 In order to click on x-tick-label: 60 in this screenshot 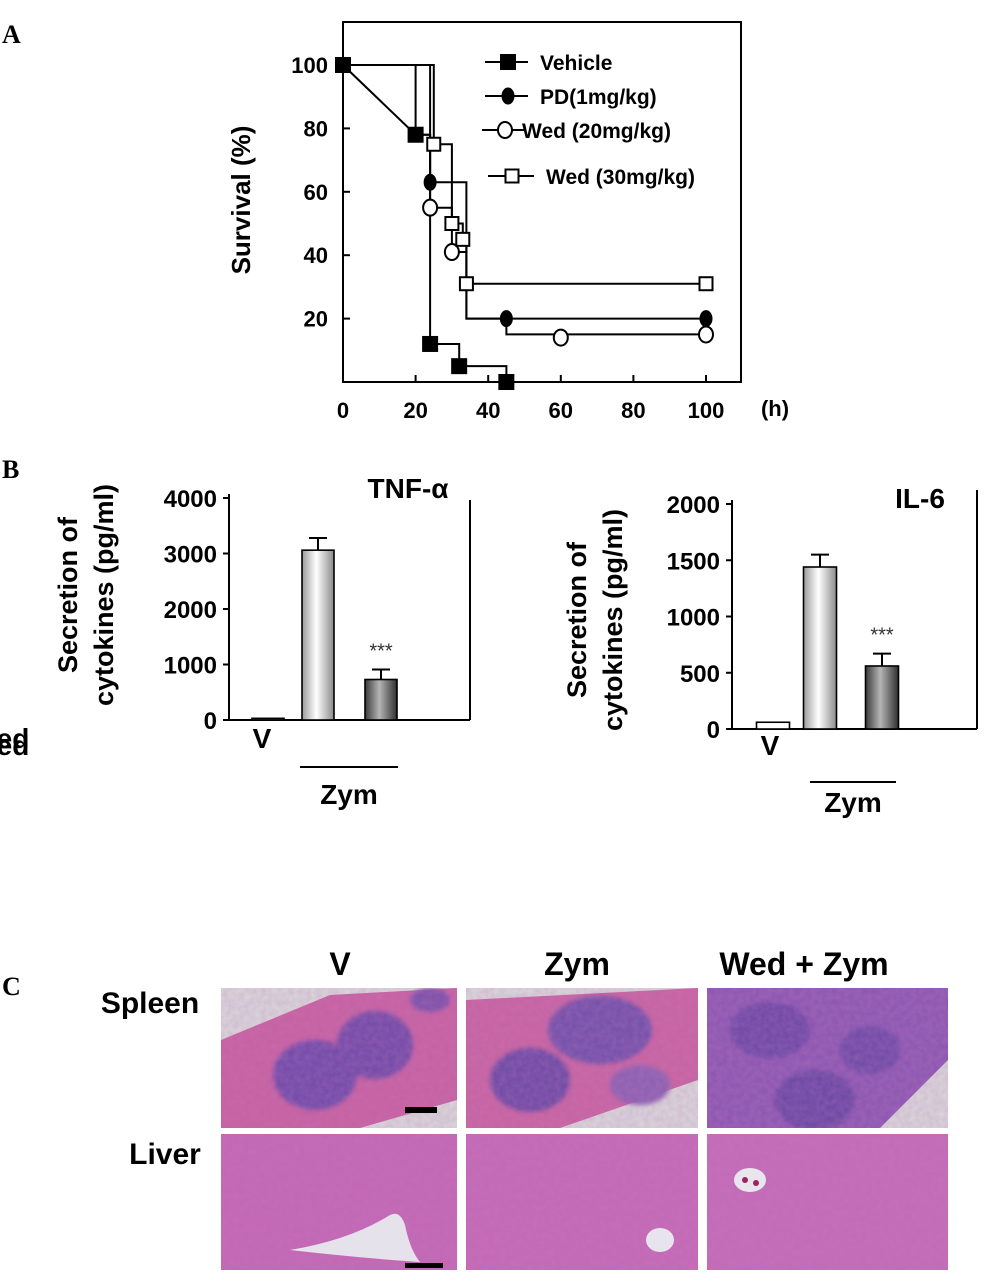, I will do `click(561, 410)`.